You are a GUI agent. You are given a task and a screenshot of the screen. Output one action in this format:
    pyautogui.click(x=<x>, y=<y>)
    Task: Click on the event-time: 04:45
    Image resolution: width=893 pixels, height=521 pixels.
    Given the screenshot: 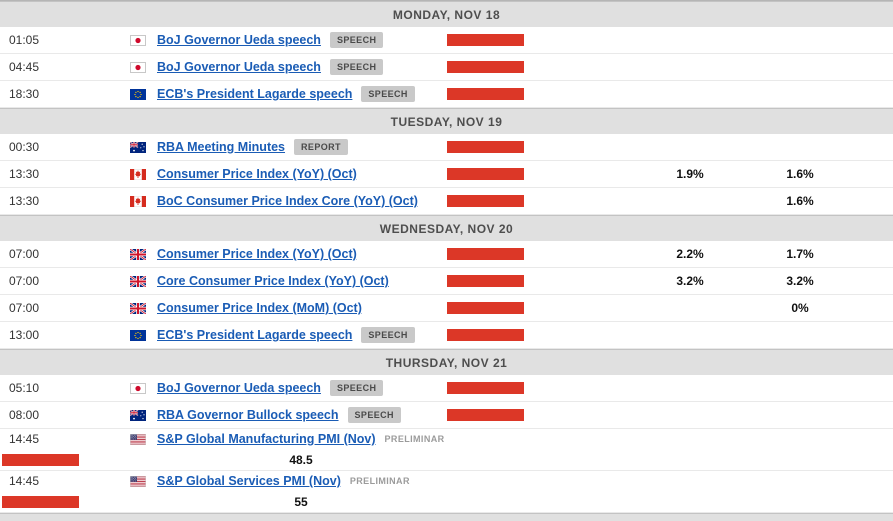 What is the action you would take?
    pyautogui.click(x=24, y=67)
    